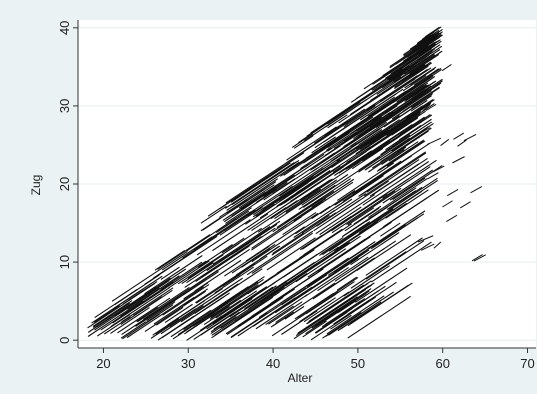 The height and width of the screenshot is (394, 537). What do you see at coordinates (188, 363) in the screenshot?
I see `x-tick-label: 30` at bounding box center [188, 363].